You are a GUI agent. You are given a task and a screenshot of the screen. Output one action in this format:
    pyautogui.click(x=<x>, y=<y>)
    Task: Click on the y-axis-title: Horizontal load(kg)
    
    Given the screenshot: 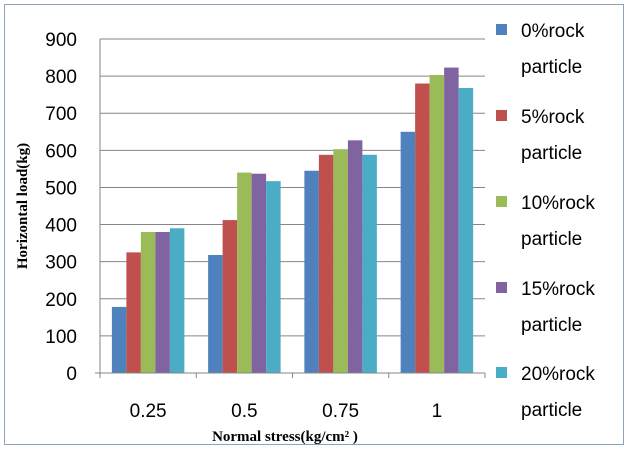 What is the action you would take?
    pyautogui.click(x=23, y=206)
    